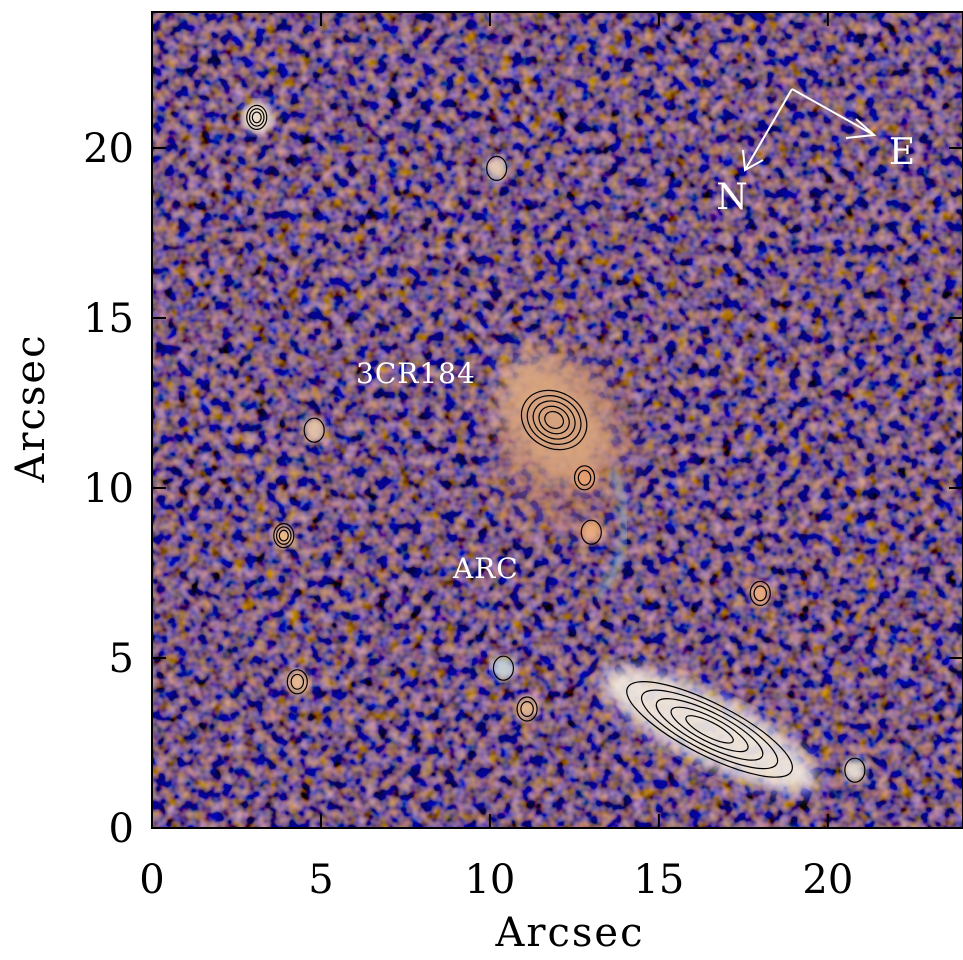  What do you see at coordinates (121, 829) in the screenshot?
I see `y-tick-label: 0` at bounding box center [121, 829].